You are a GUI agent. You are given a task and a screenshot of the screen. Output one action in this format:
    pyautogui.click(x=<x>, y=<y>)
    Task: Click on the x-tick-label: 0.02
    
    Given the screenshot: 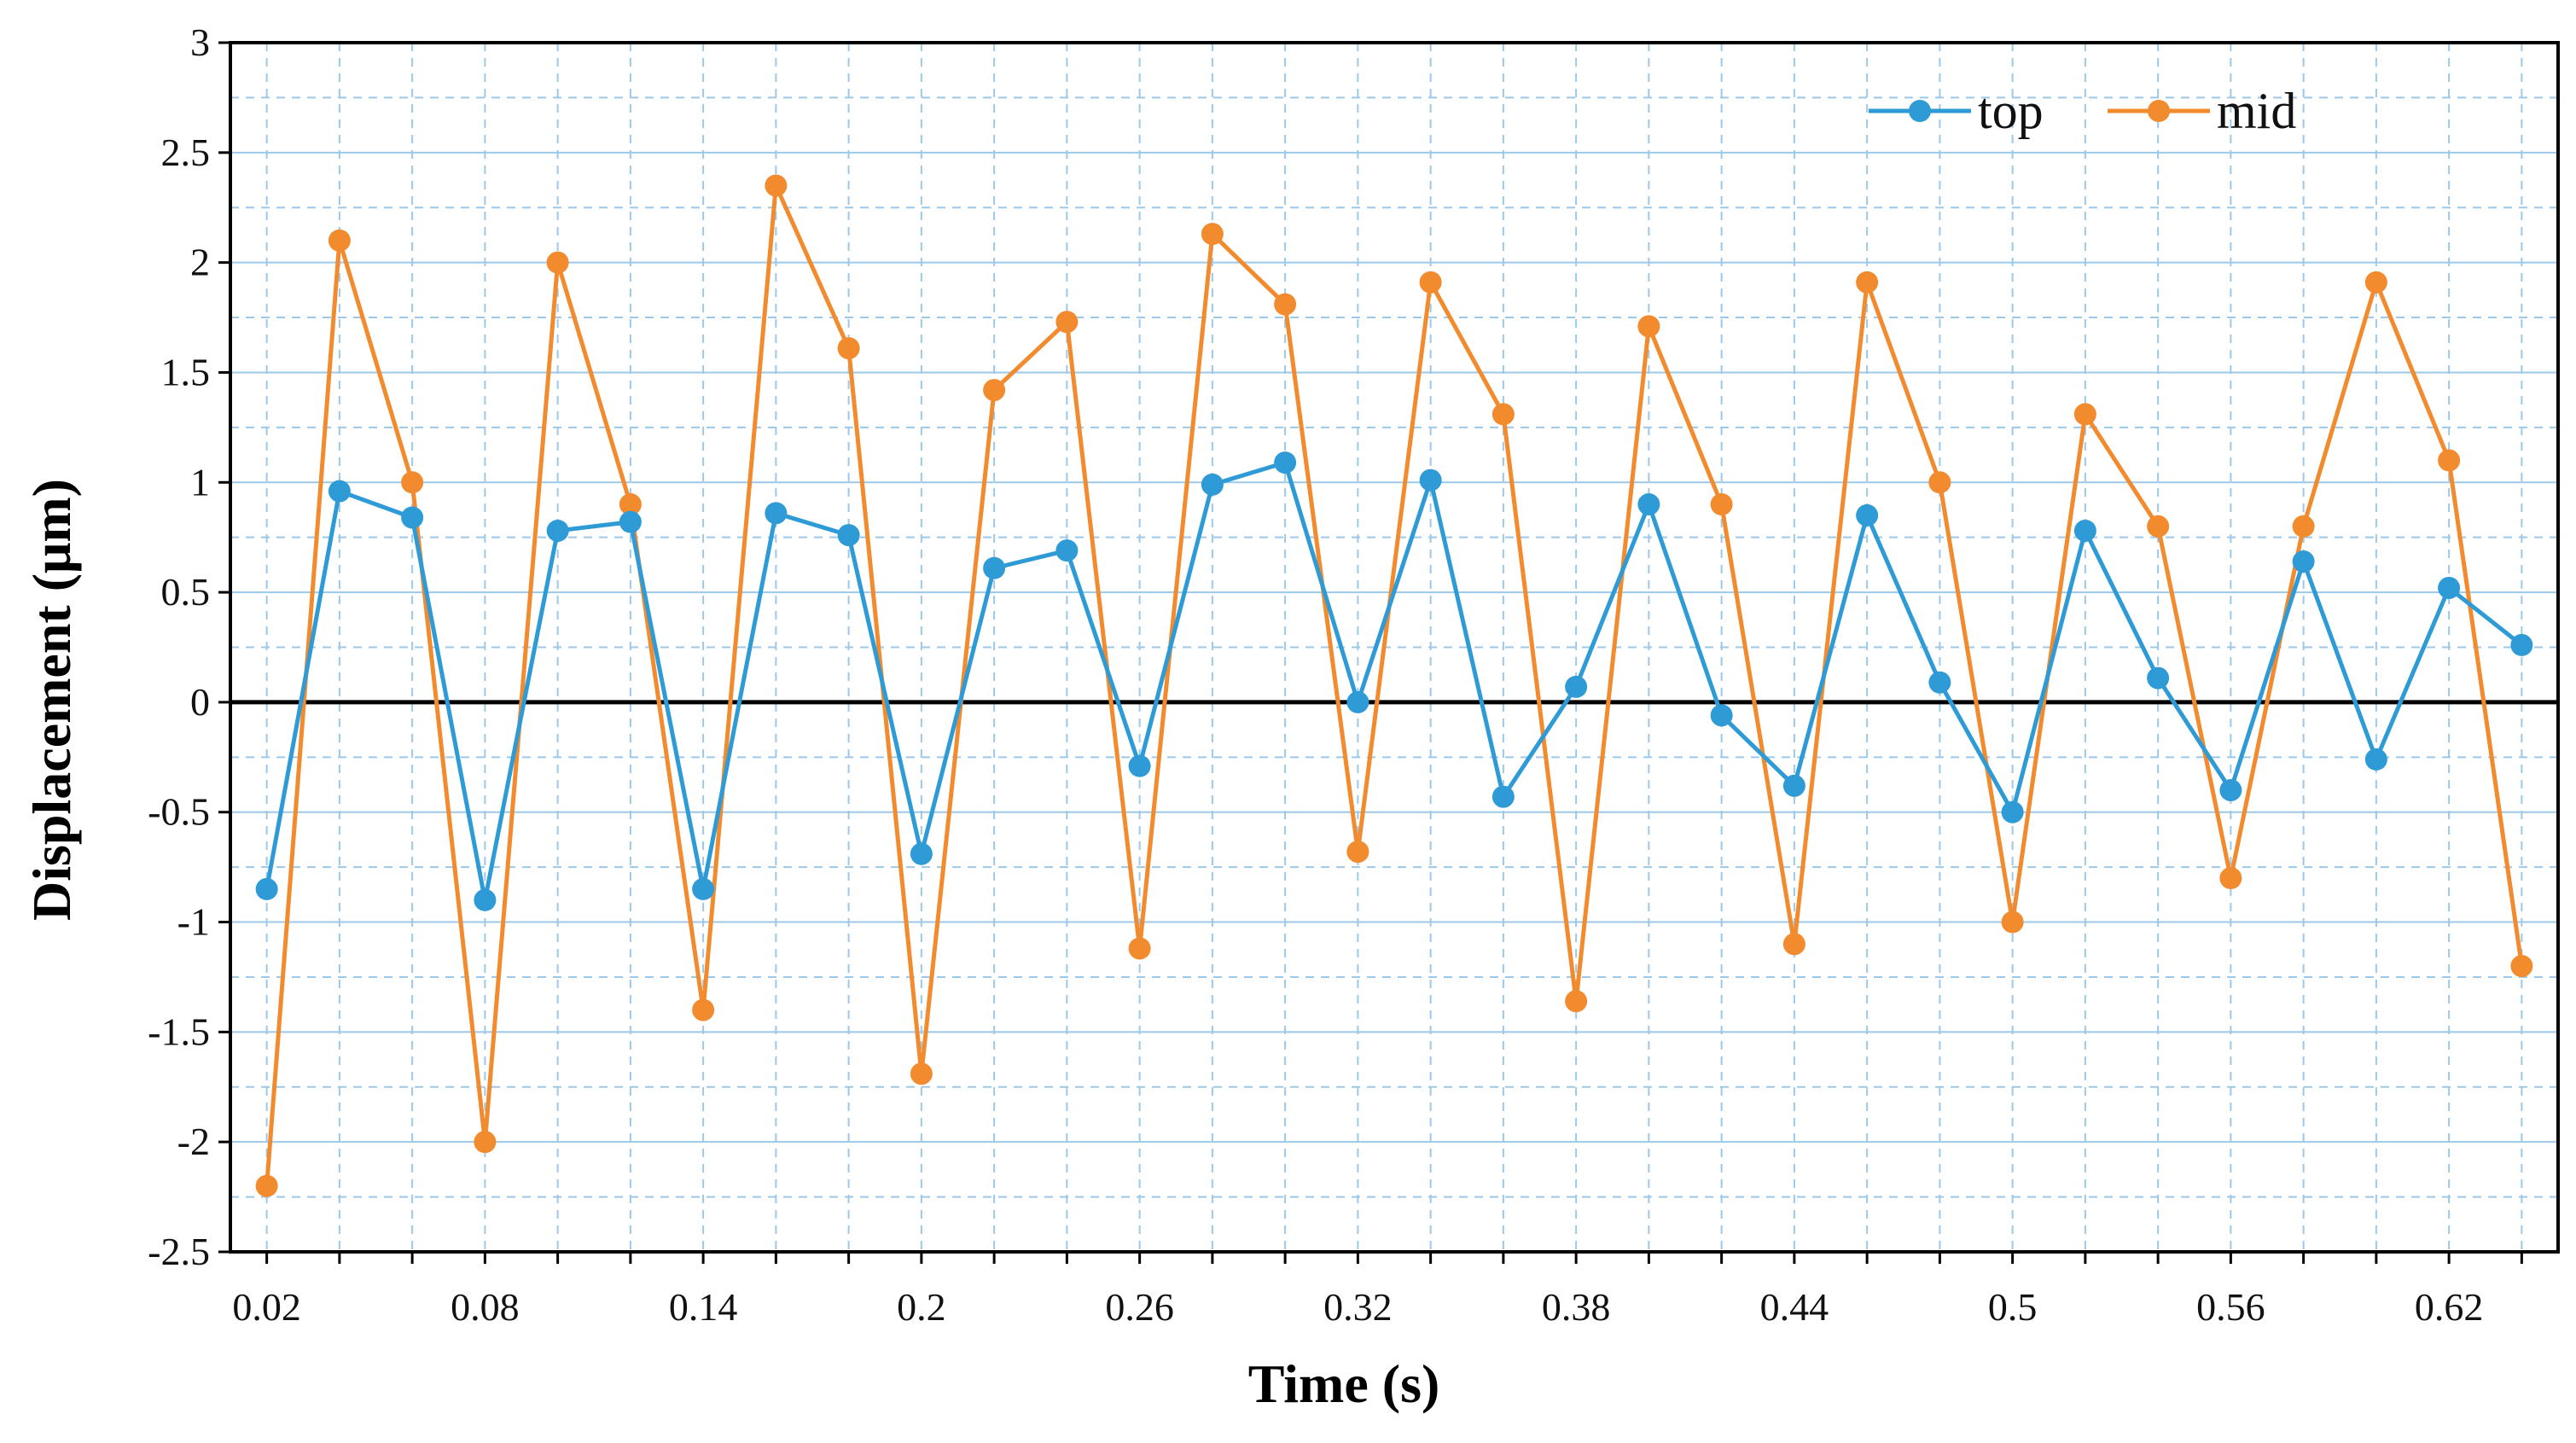 What is the action you would take?
    pyautogui.click(x=266, y=1307)
    